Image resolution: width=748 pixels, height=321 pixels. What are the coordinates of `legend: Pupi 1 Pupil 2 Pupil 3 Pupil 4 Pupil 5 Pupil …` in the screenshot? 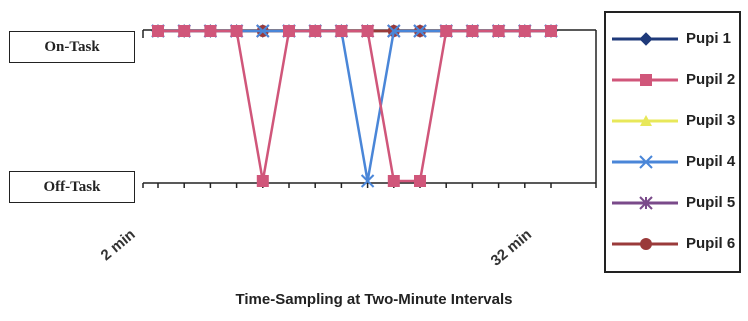 It's located at (672, 142).